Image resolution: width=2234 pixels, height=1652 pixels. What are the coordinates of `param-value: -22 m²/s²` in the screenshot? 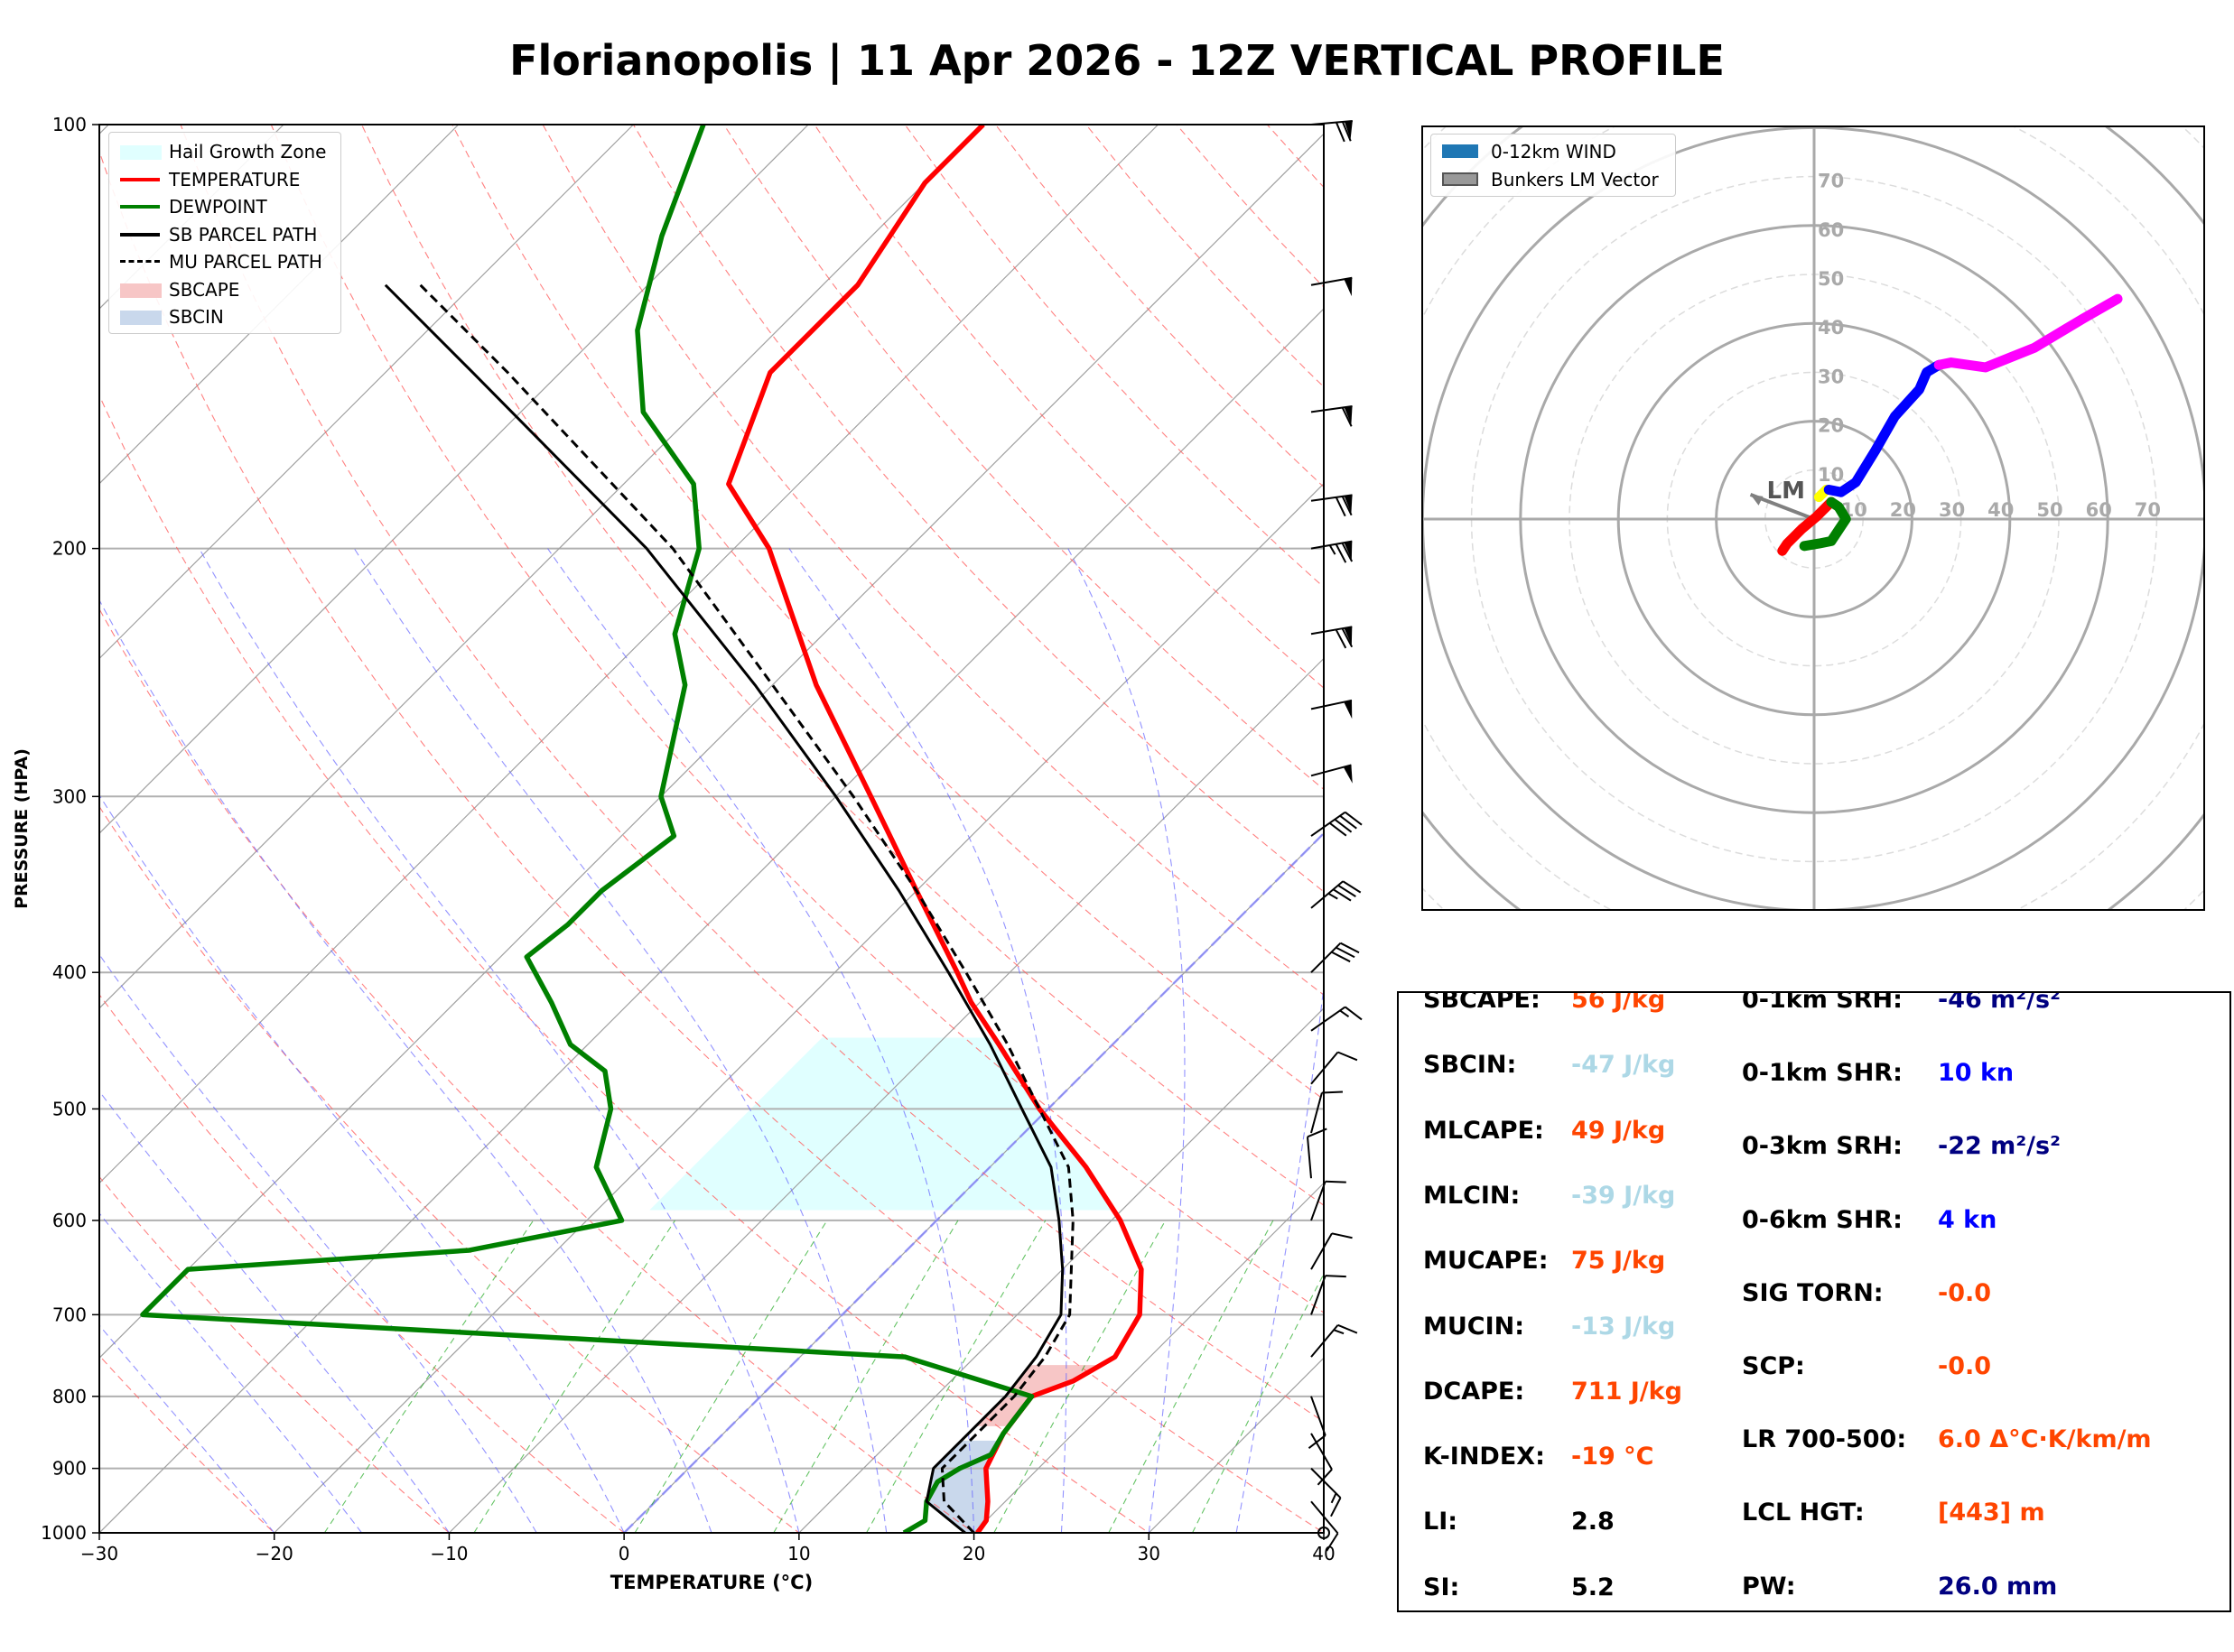 It's located at (2000, 1146).